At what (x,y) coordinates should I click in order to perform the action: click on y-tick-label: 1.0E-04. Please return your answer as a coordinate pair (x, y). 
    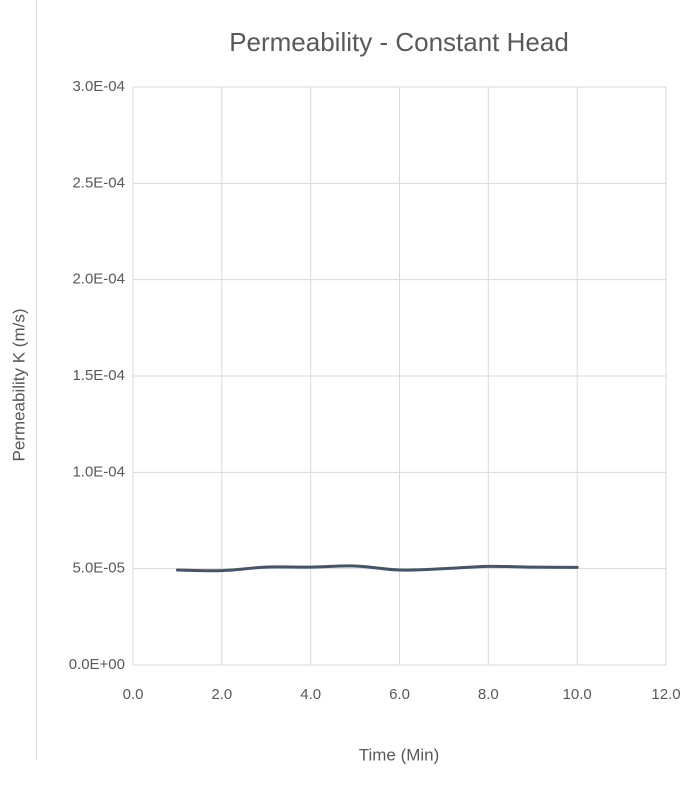
    Looking at the image, I should click on (98, 471).